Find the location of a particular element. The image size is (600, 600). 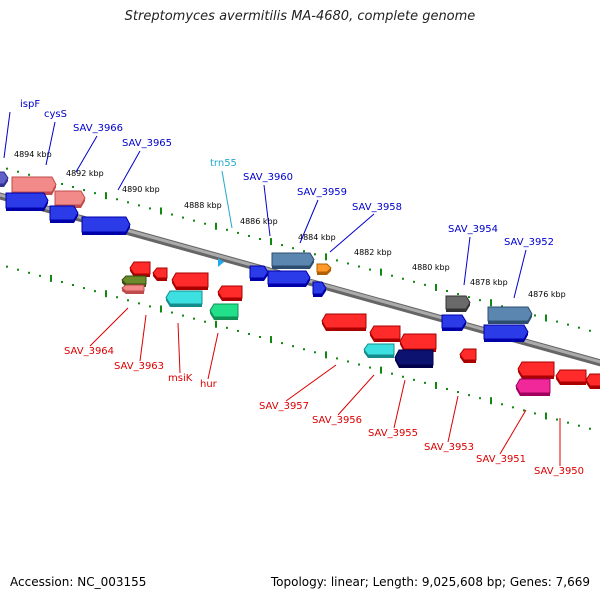

gene-SAV_3963a is located at coordinates (160, 274).